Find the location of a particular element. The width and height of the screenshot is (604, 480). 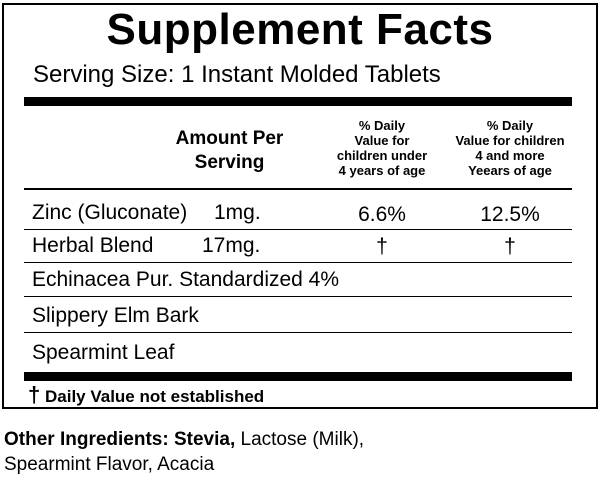

other-ingredients-bold-item: Stevia, is located at coordinates (204, 439).